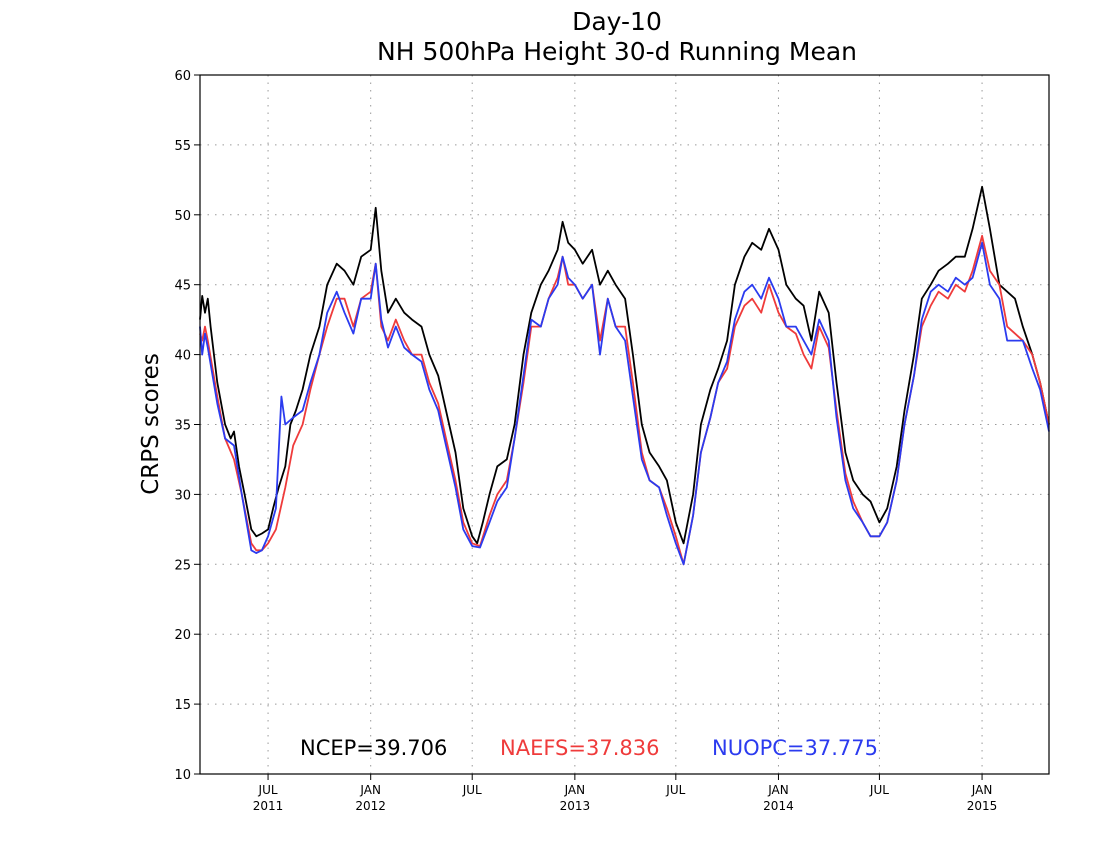 This screenshot has height=850, width=1100. I want to click on y-tick-label: 35, so click(182, 426).